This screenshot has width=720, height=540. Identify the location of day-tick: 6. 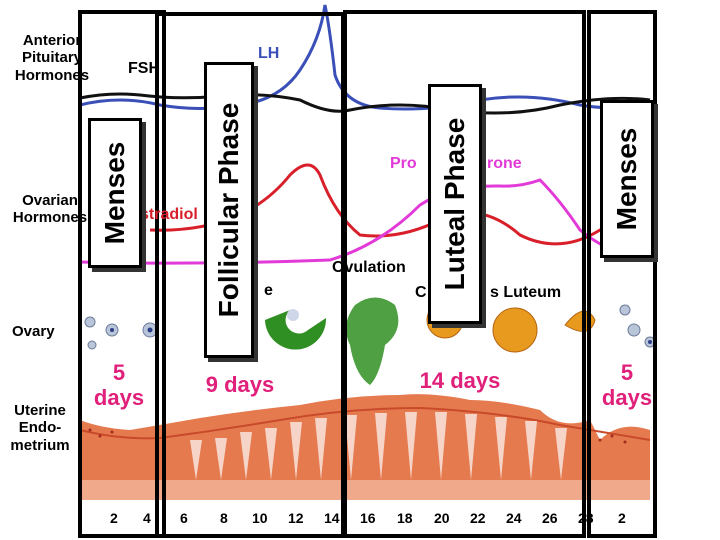
(184, 518).